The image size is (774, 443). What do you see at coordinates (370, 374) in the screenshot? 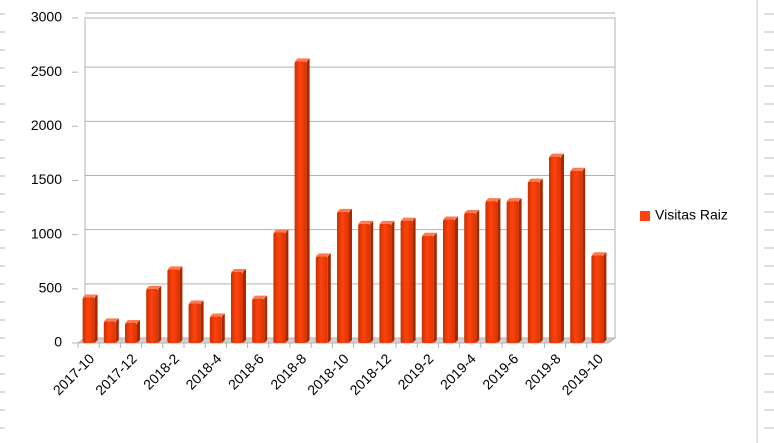
I see `x-tick-label: 2018-12` at bounding box center [370, 374].